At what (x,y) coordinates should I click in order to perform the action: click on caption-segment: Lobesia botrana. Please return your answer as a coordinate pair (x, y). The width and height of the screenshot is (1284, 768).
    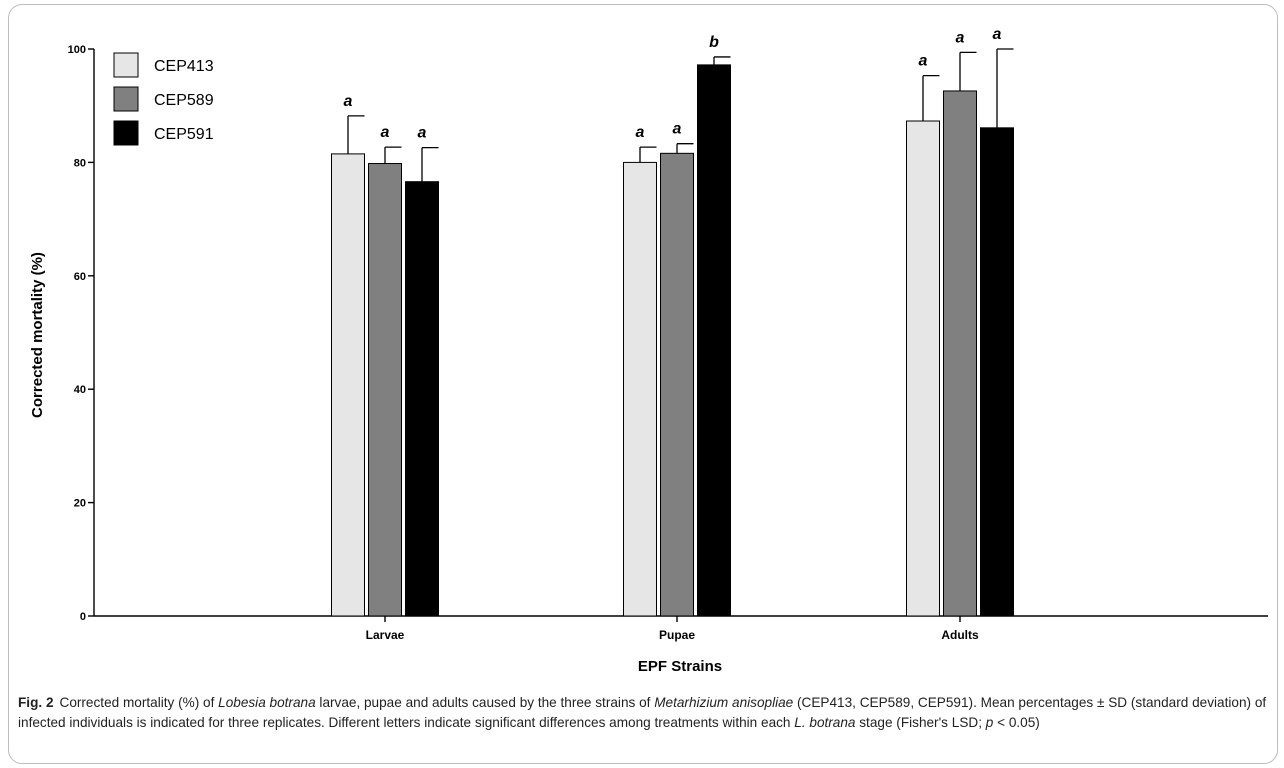
    Looking at the image, I should click on (267, 702).